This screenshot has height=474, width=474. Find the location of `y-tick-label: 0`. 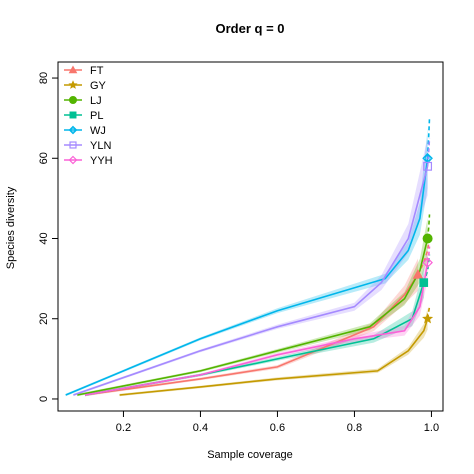

y-tick-label: 0 is located at coordinates (44, 399).